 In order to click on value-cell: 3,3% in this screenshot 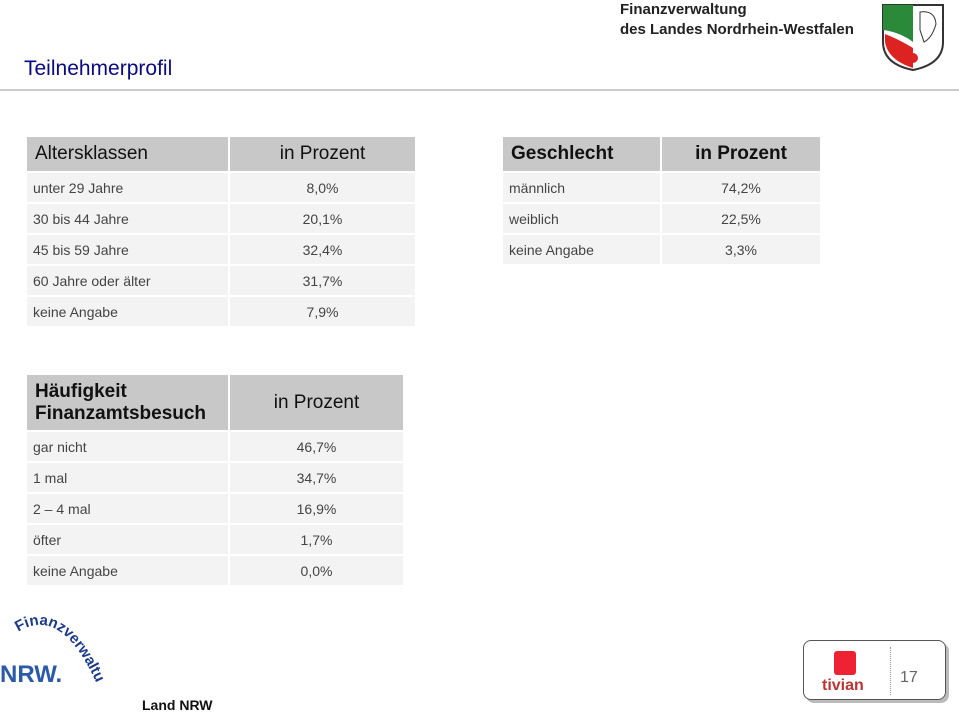, I will do `click(741, 249)`.